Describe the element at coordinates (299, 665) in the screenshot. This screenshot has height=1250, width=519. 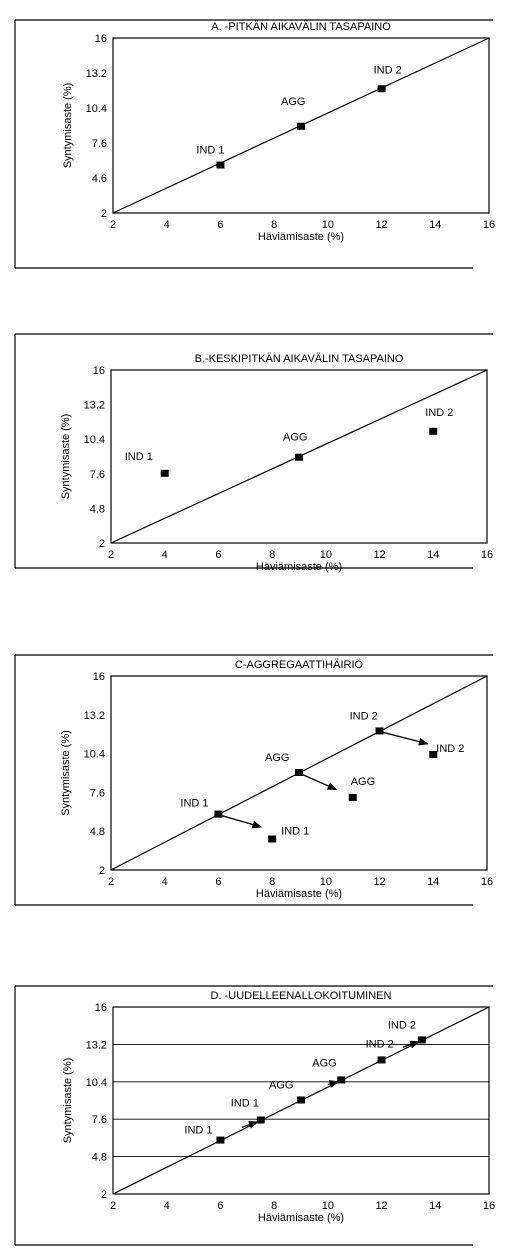
I see `chart-title: C-AGGREGAATTIHÄIRIÖ` at that location.